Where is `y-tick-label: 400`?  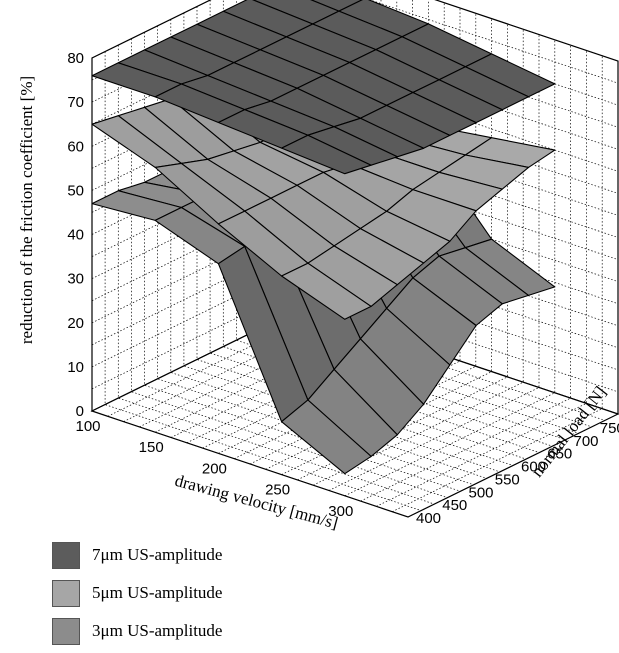 y-tick-label: 400 is located at coordinates (428, 518).